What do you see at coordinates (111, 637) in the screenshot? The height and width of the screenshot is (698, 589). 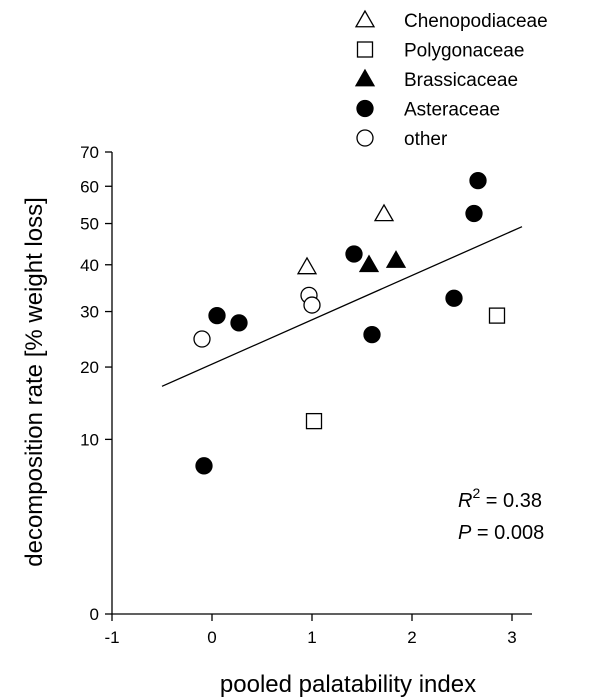 I see `x-tick-label: -1` at bounding box center [111, 637].